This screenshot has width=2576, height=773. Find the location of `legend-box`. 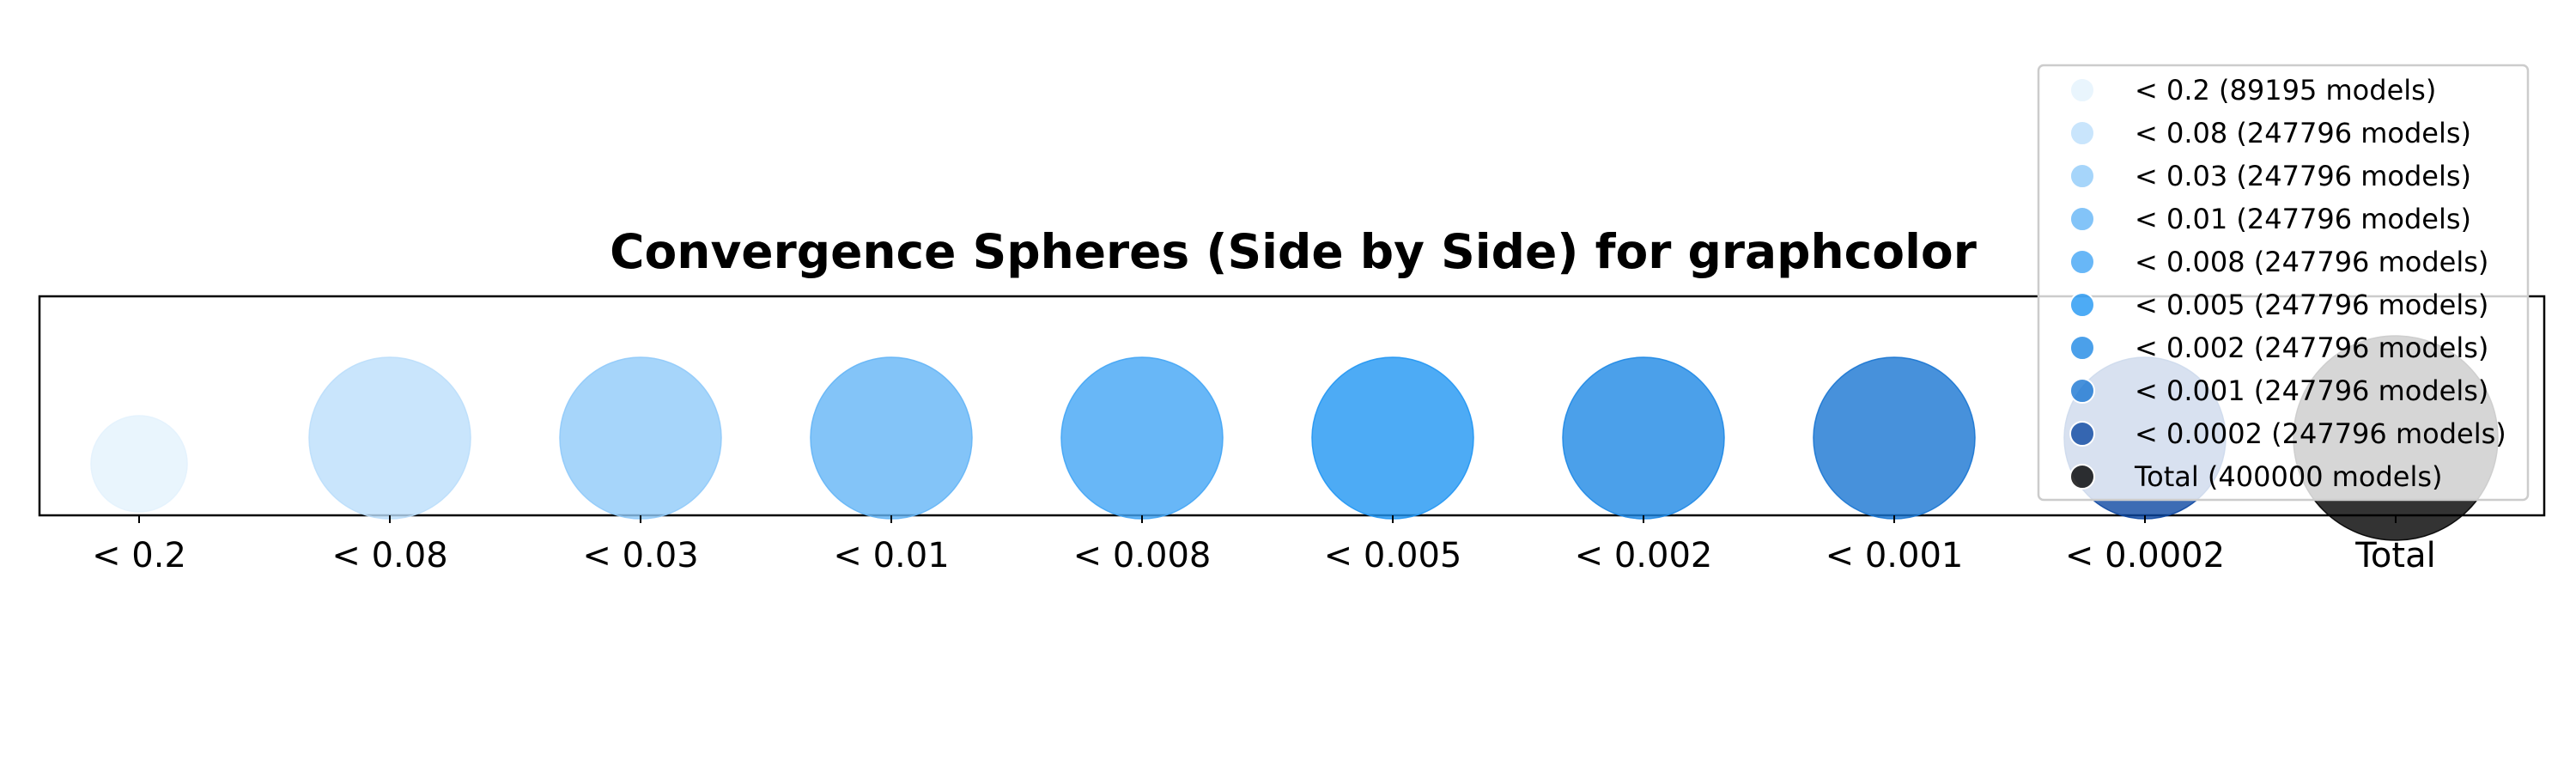

legend-box is located at coordinates (2283, 283).